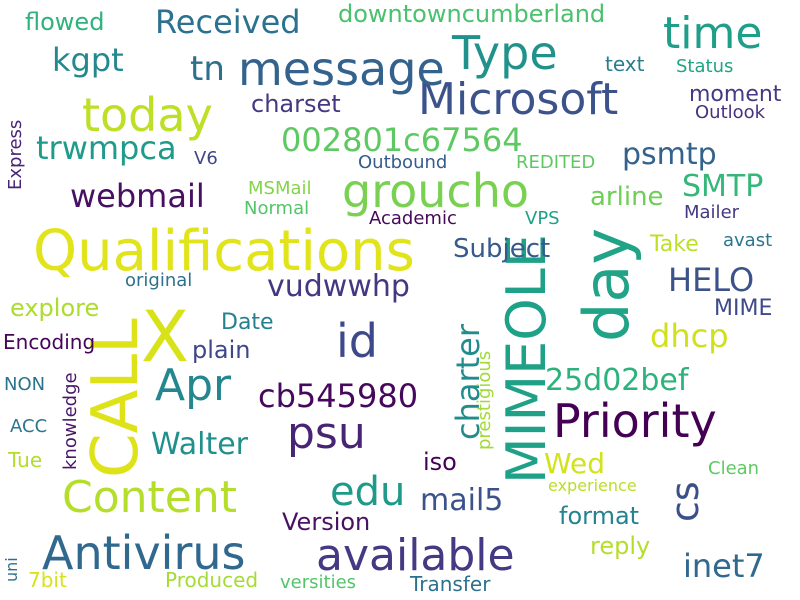 Image resolution: width=800 pixels, height=600 pixels. What do you see at coordinates (599, 516) in the screenshot?
I see `word-format: format` at bounding box center [599, 516].